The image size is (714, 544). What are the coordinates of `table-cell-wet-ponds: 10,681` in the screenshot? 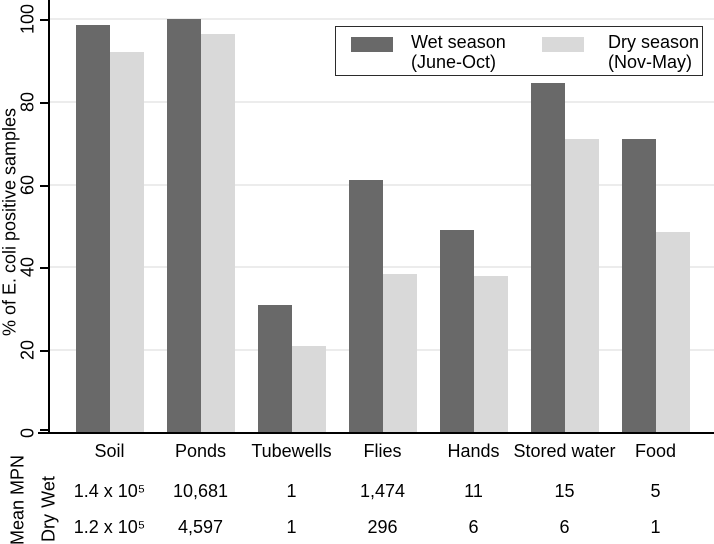 It's located at (200, 491).